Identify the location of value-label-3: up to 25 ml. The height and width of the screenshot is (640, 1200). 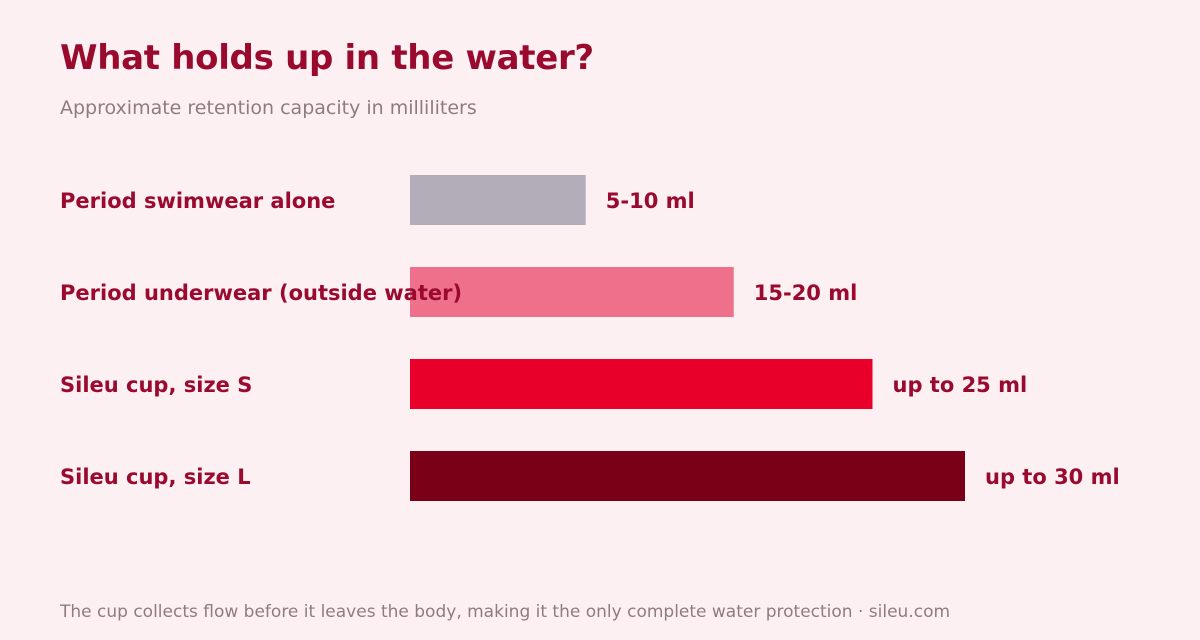
(960, 385).